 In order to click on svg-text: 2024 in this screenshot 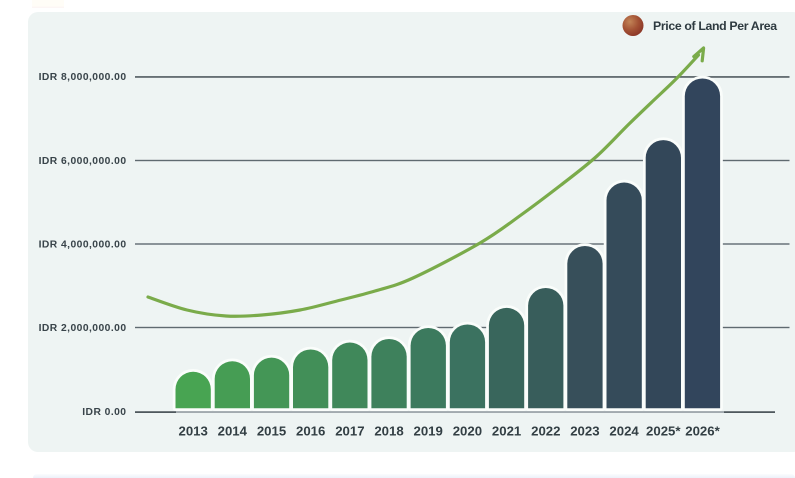, I will do `click(624, 431)`.